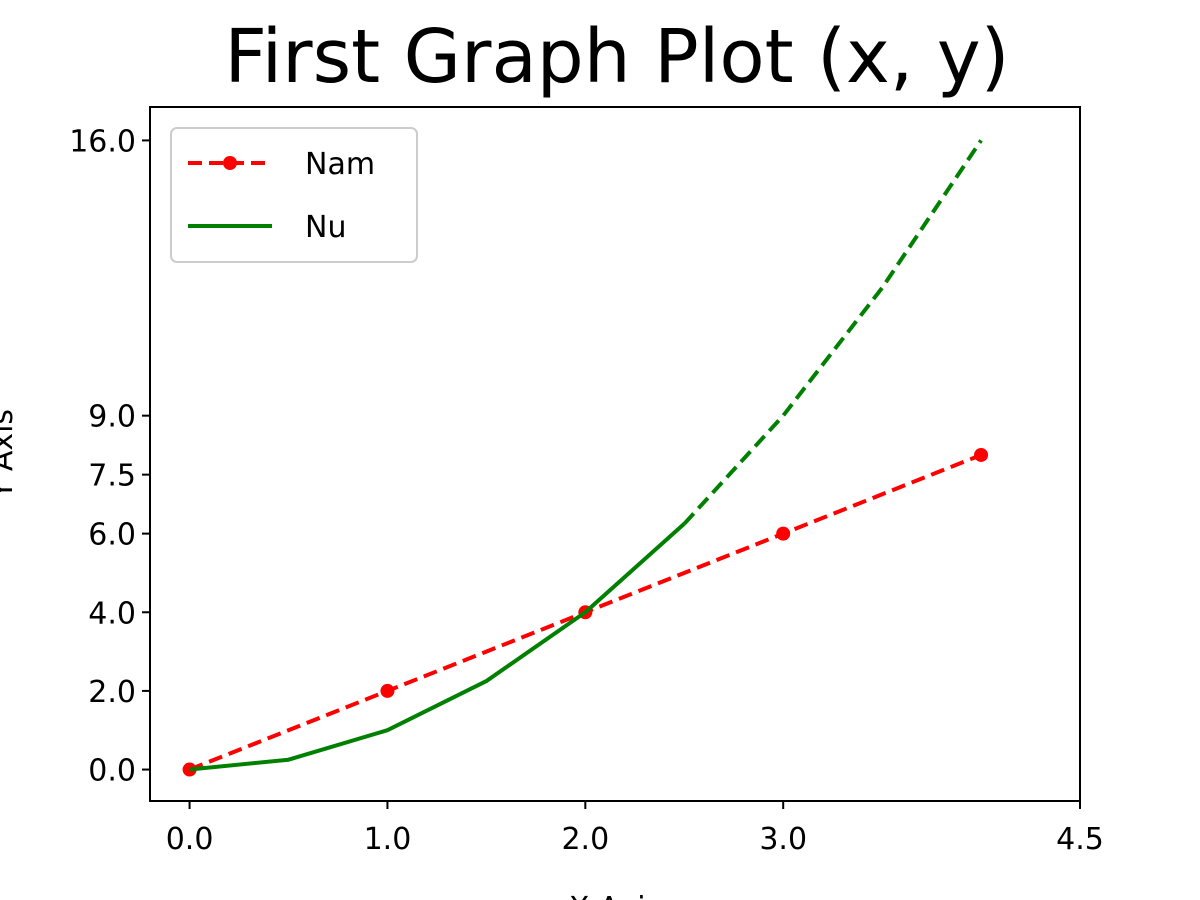 The image size is (1200, 900). What do you see at coordinates (635, 829) in the screenshot?
I see `x-axis: 0.0 1.0 2.0 3.0 4.5` at bounding box center [635, 829].